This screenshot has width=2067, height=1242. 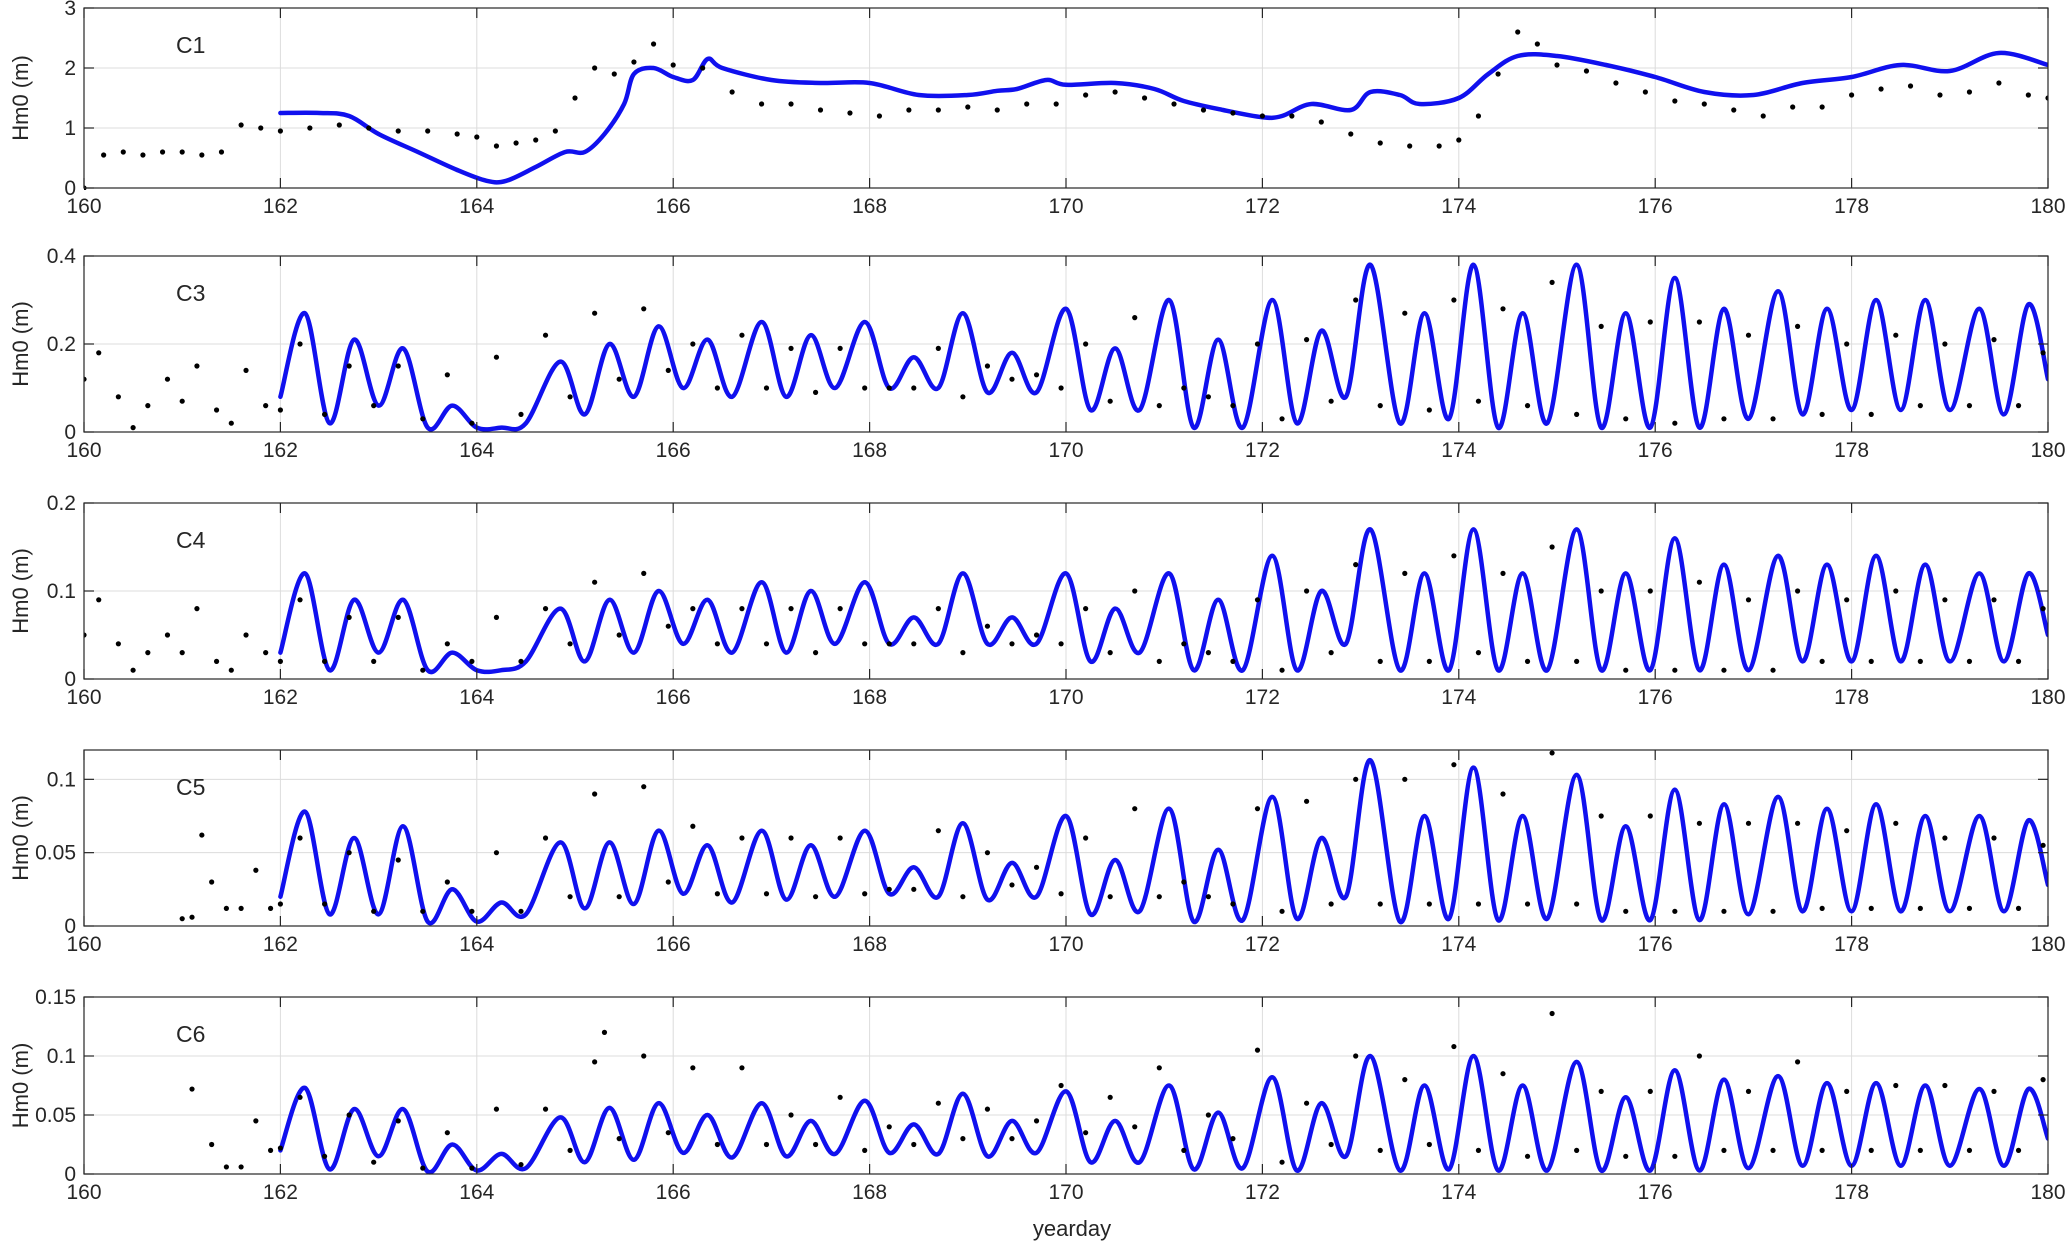 I want to click on model-line-series, so click(x=1163, y=347).